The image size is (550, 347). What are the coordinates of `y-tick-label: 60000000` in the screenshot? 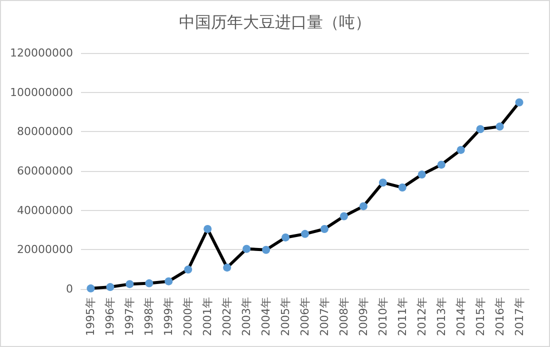 It's located at (45, 171).